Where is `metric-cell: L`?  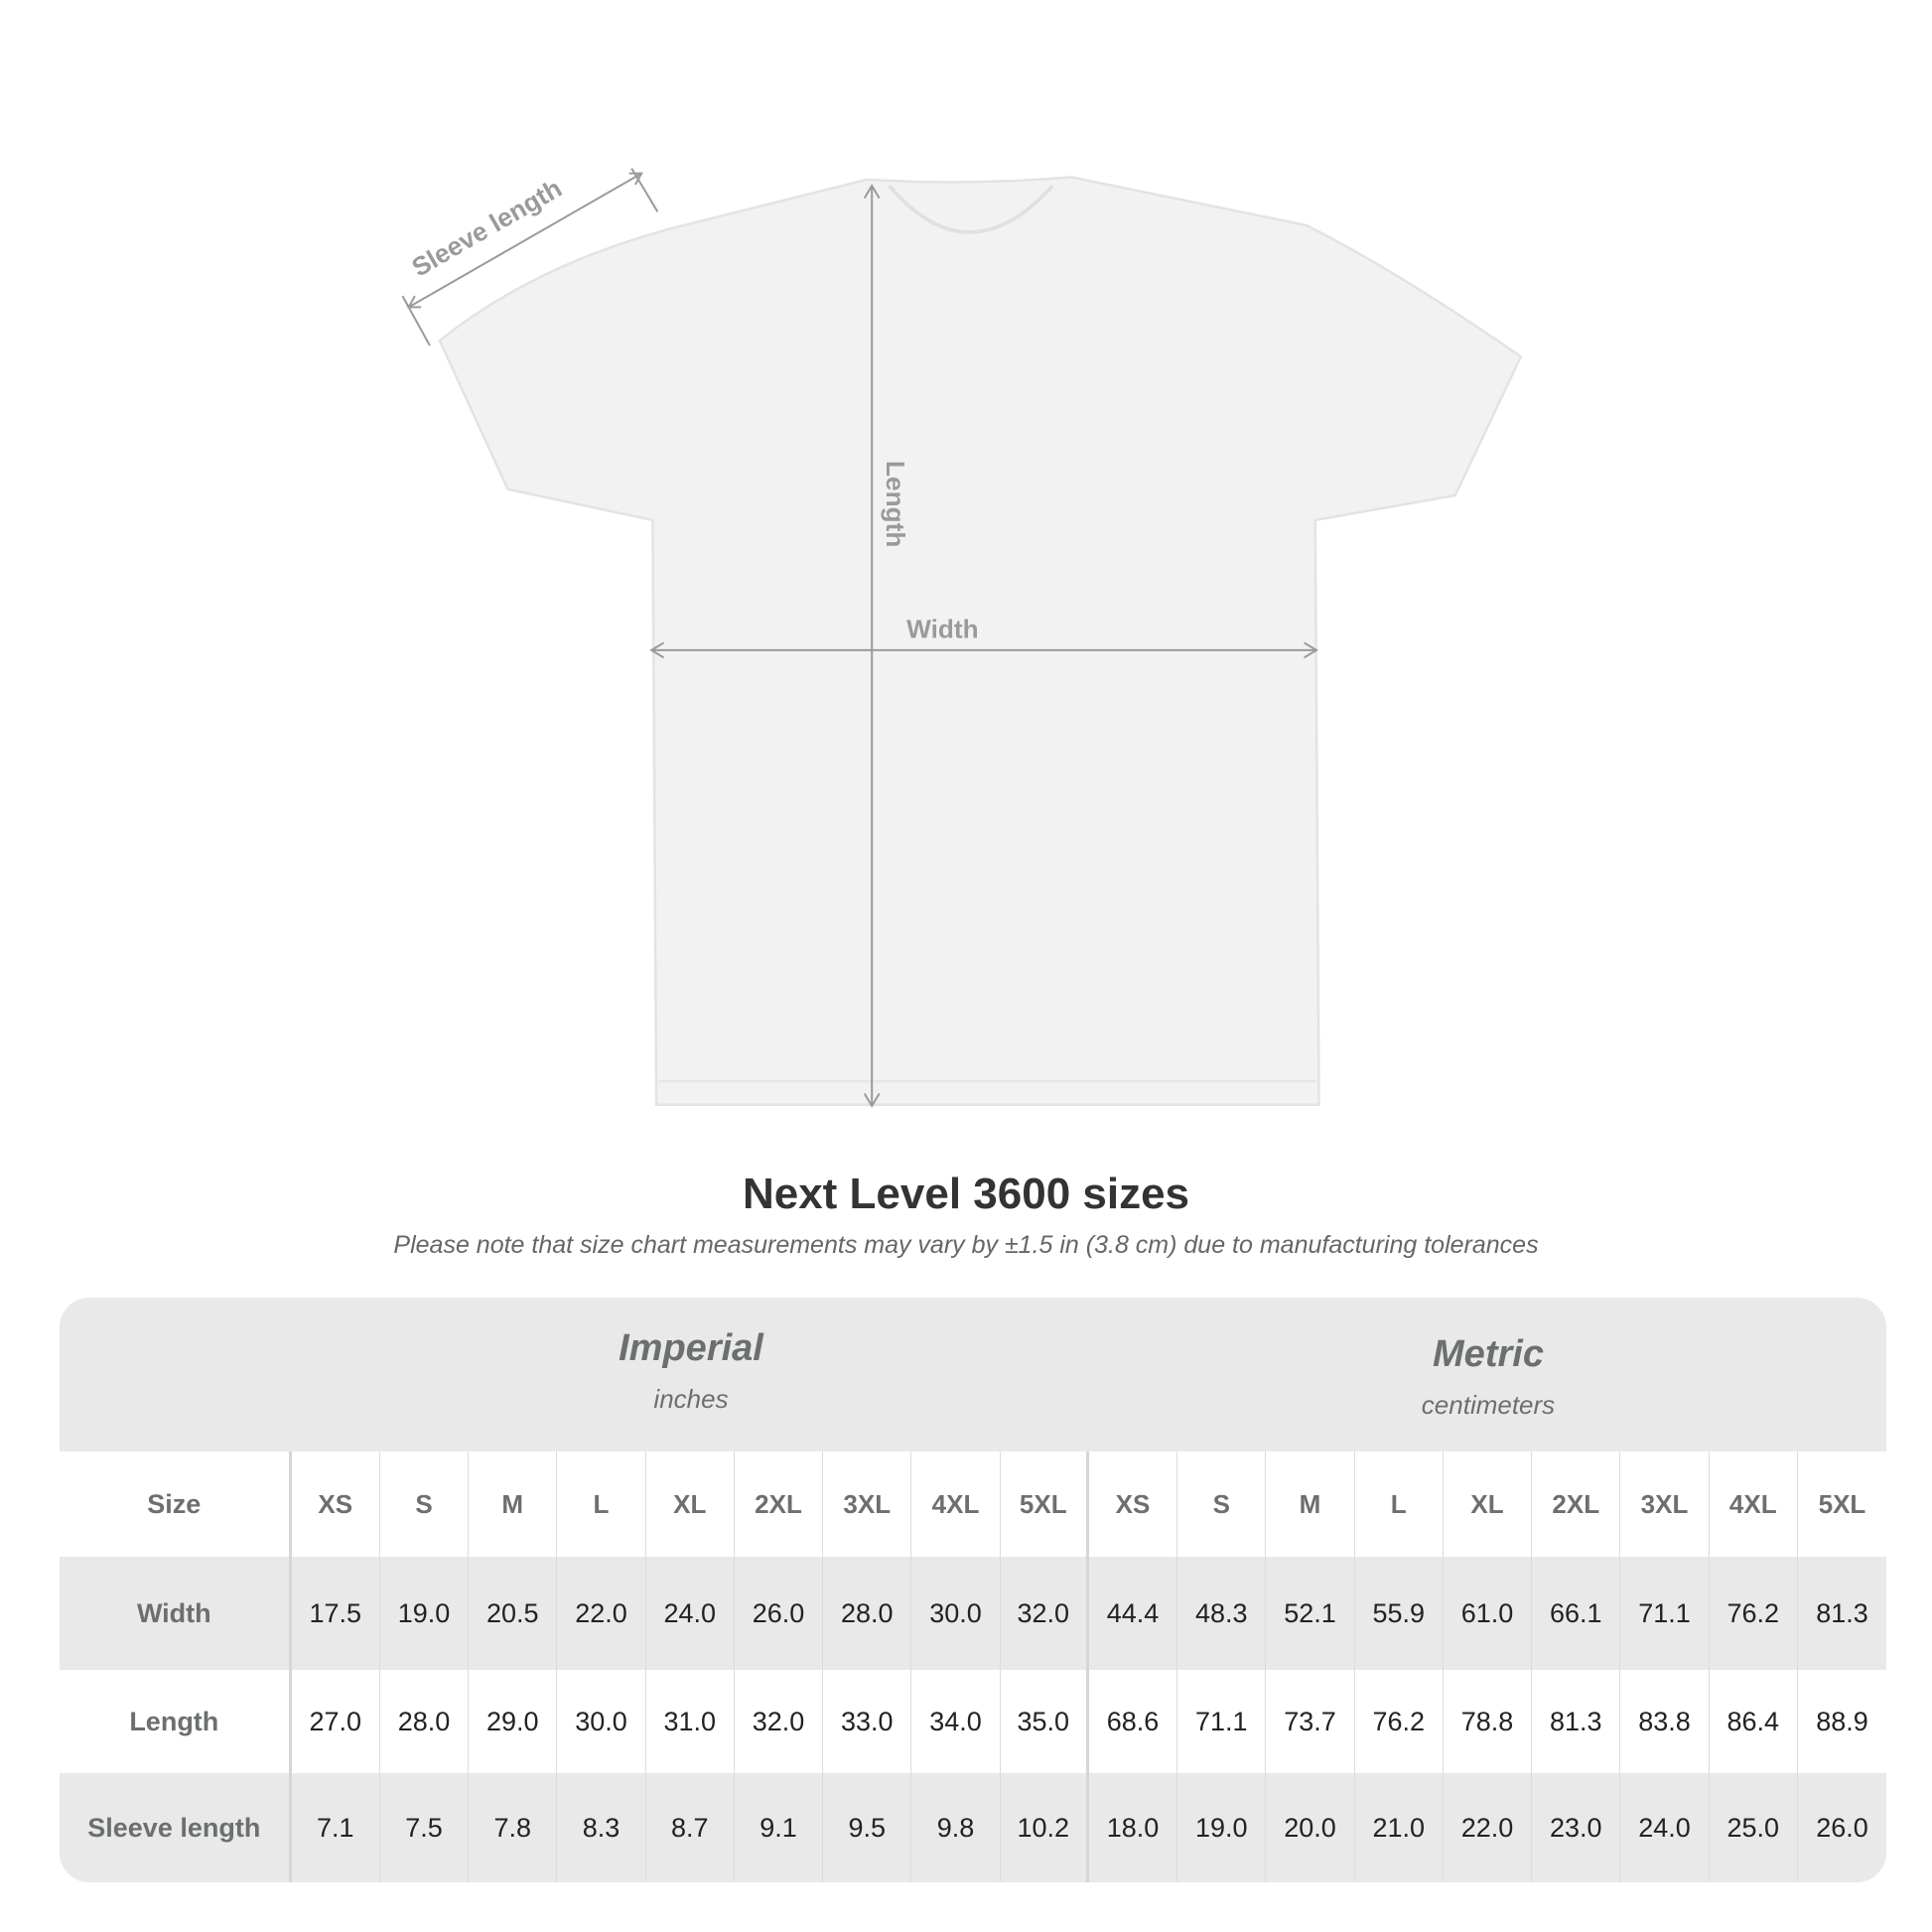 metric-cell: L is located at coordinates (1400, 1504).